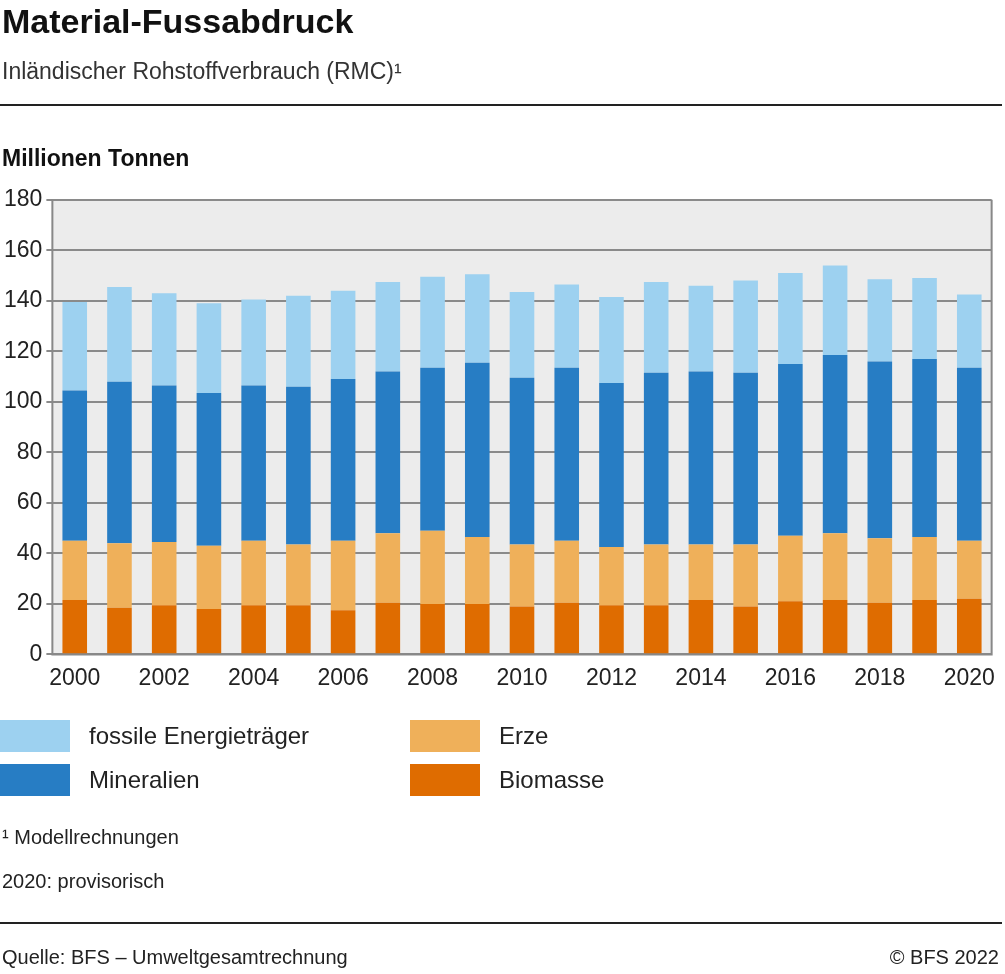 The width and height of the screenshot is (1005, 974). What do you see at coordinates (969, 676) in the screenshot?
I see `x-tick-label: 2020` at bounding box center [969, 676].